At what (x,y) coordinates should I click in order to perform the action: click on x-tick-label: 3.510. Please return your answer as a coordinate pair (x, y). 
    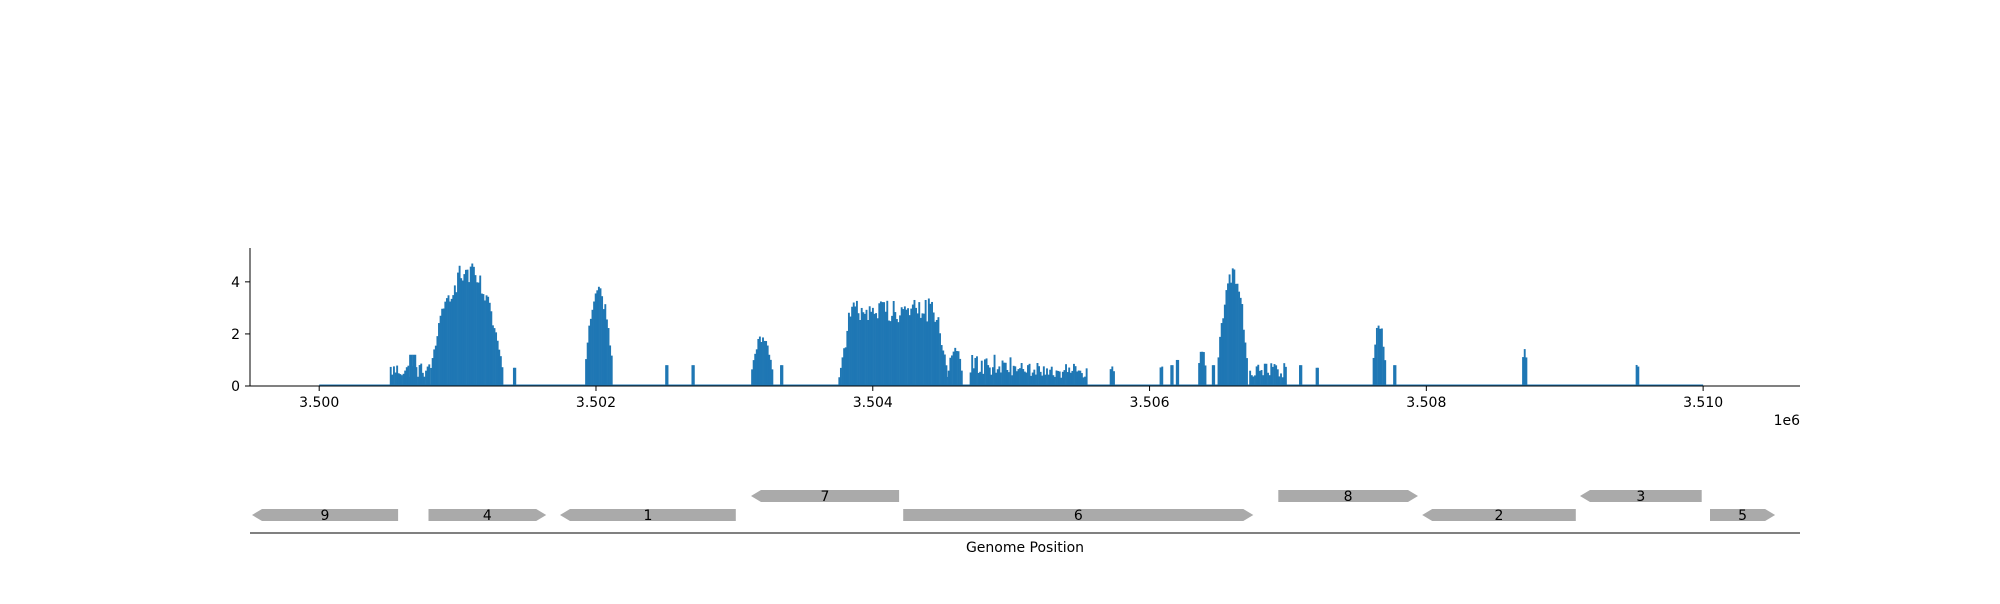
    Looking at the image, I should click on (1703, 403).